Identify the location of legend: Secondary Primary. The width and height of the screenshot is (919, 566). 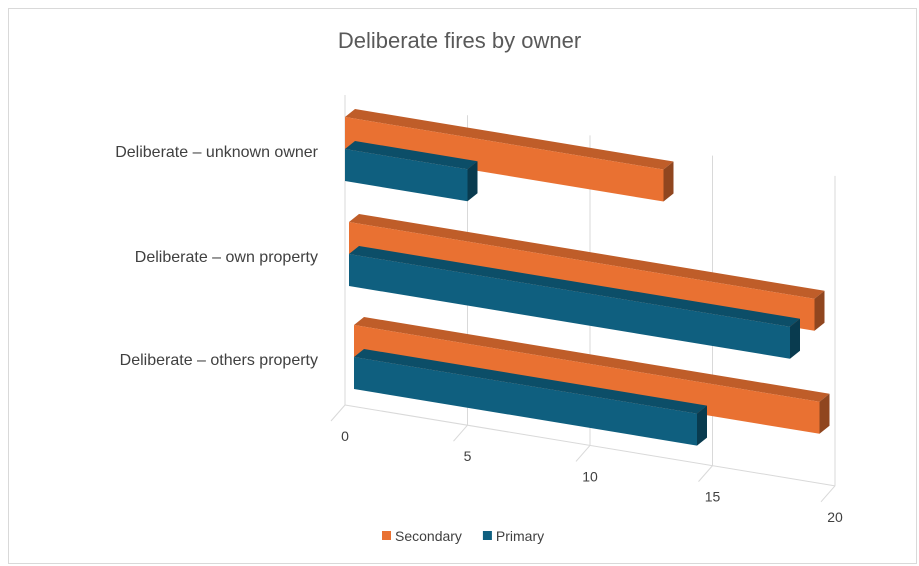
(463, 536).